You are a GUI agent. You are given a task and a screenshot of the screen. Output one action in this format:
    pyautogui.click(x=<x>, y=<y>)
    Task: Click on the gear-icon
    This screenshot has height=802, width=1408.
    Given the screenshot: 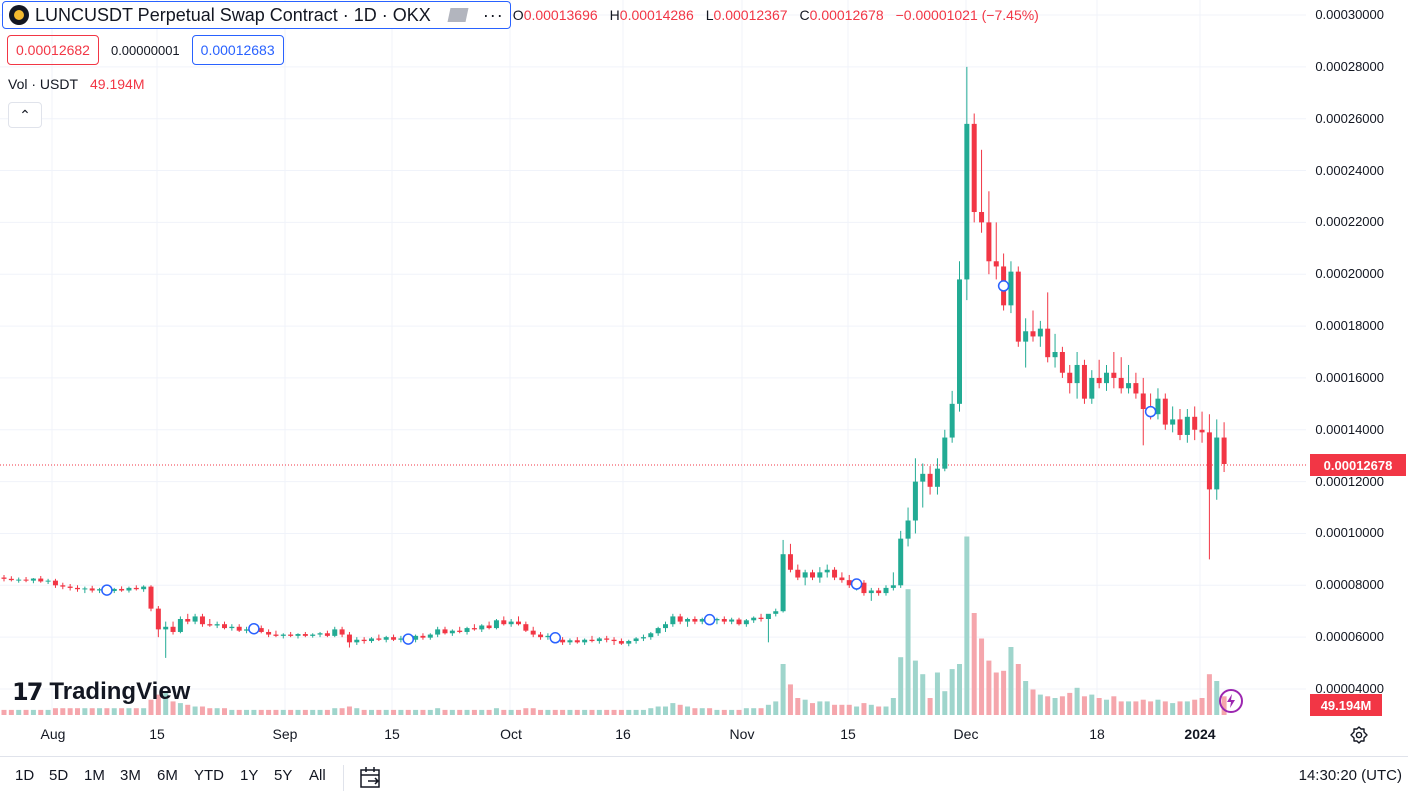 What is the action you would take?
    pyautogui.click(x=1359, y=735)
    